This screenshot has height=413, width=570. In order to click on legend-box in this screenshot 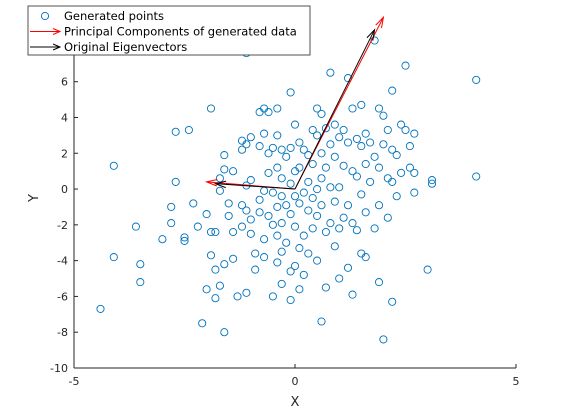, I will do `click(169, 30)`.